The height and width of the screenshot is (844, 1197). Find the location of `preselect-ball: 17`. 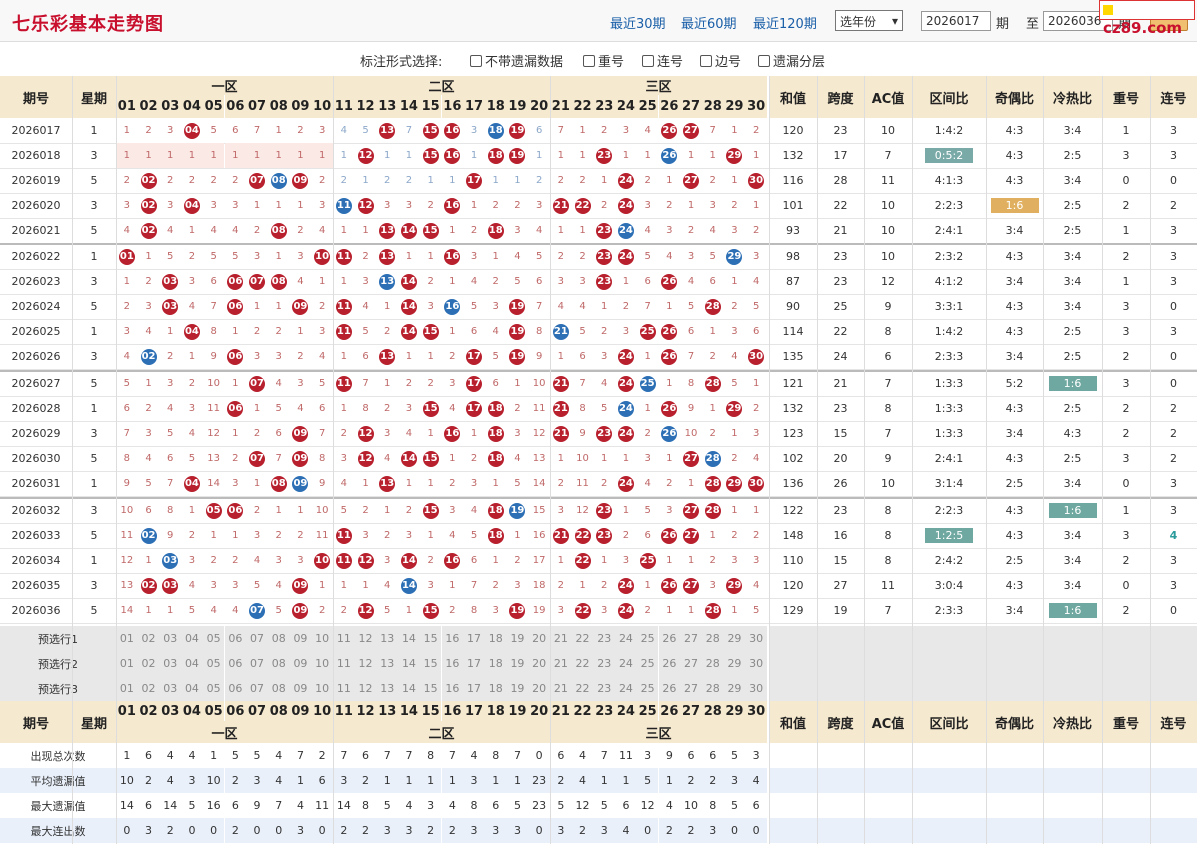

preselect-ball: 17 is located at coordinates (474, 638).